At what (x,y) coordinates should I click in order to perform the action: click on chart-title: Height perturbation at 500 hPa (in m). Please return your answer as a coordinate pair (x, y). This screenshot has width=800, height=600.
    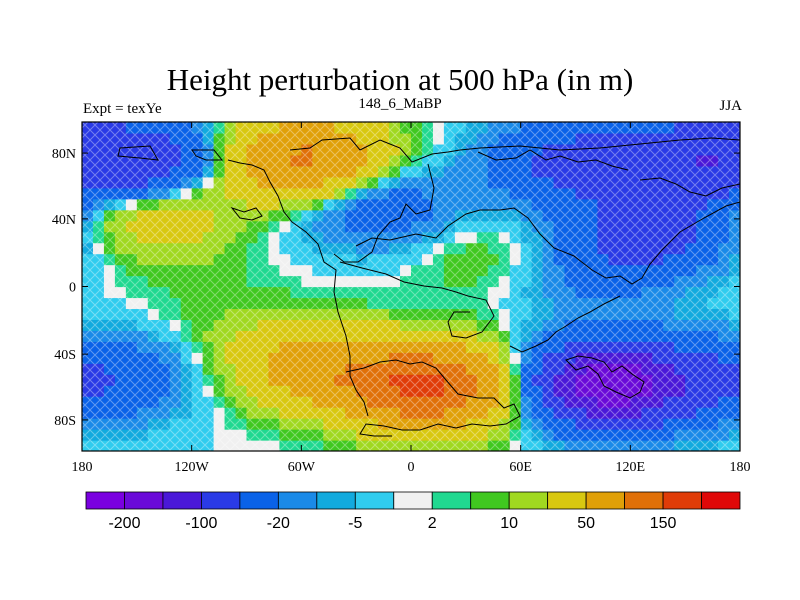
    Looking at the image, I should click on (400, 79).